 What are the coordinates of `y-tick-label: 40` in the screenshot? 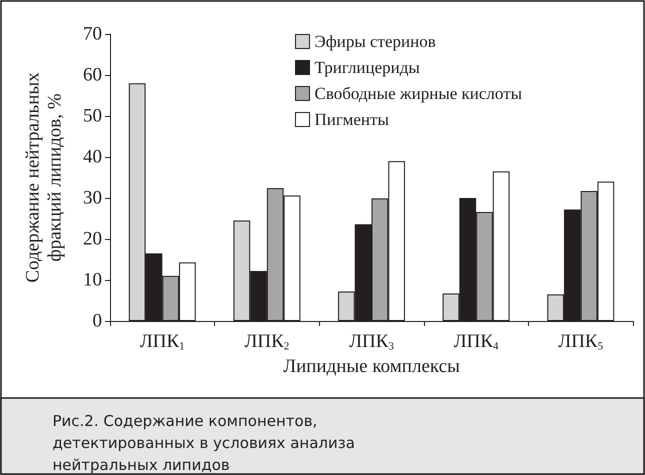 It's located at (92, 157).